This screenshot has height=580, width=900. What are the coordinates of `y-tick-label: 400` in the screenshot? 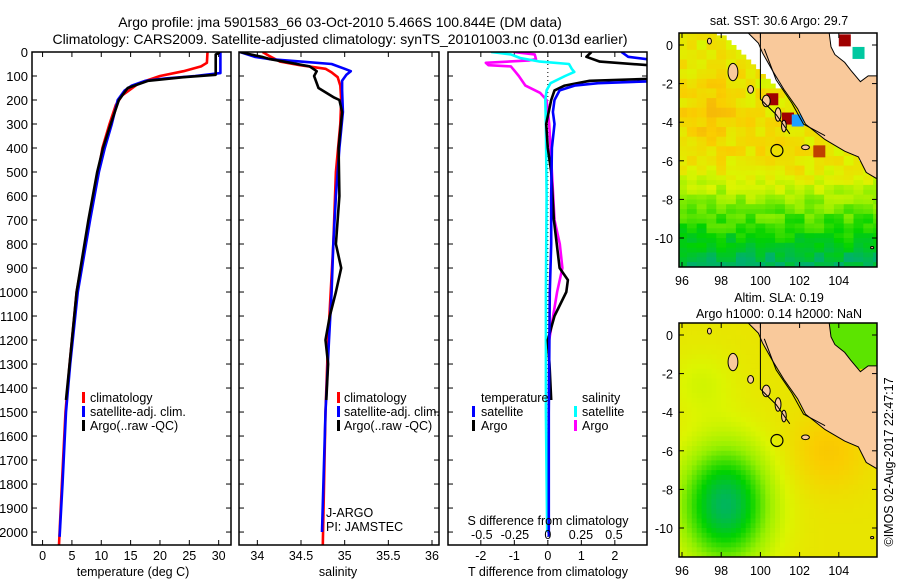 It's located at (17, 148).